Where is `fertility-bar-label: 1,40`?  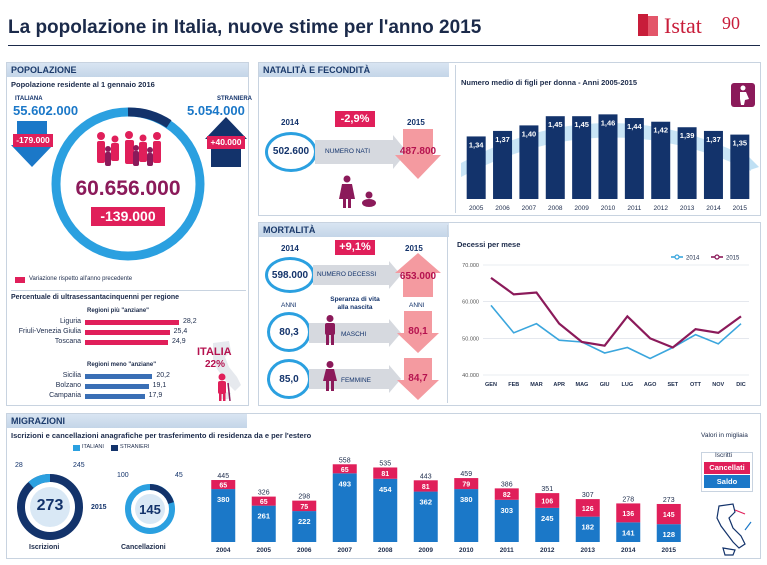
fertility-bar-label: 1,40 is located at coordinates (529, 133).